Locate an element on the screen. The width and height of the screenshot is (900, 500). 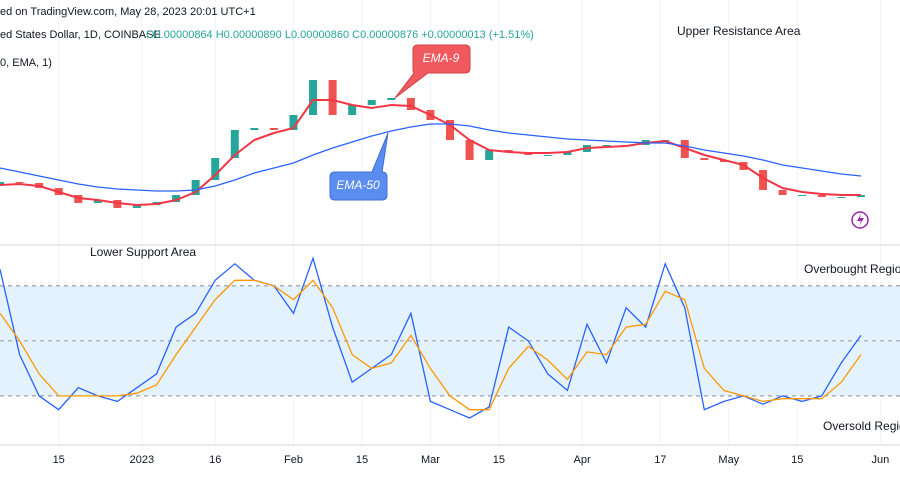
x-tick-label: Mar is located at coordinates (430, 460).